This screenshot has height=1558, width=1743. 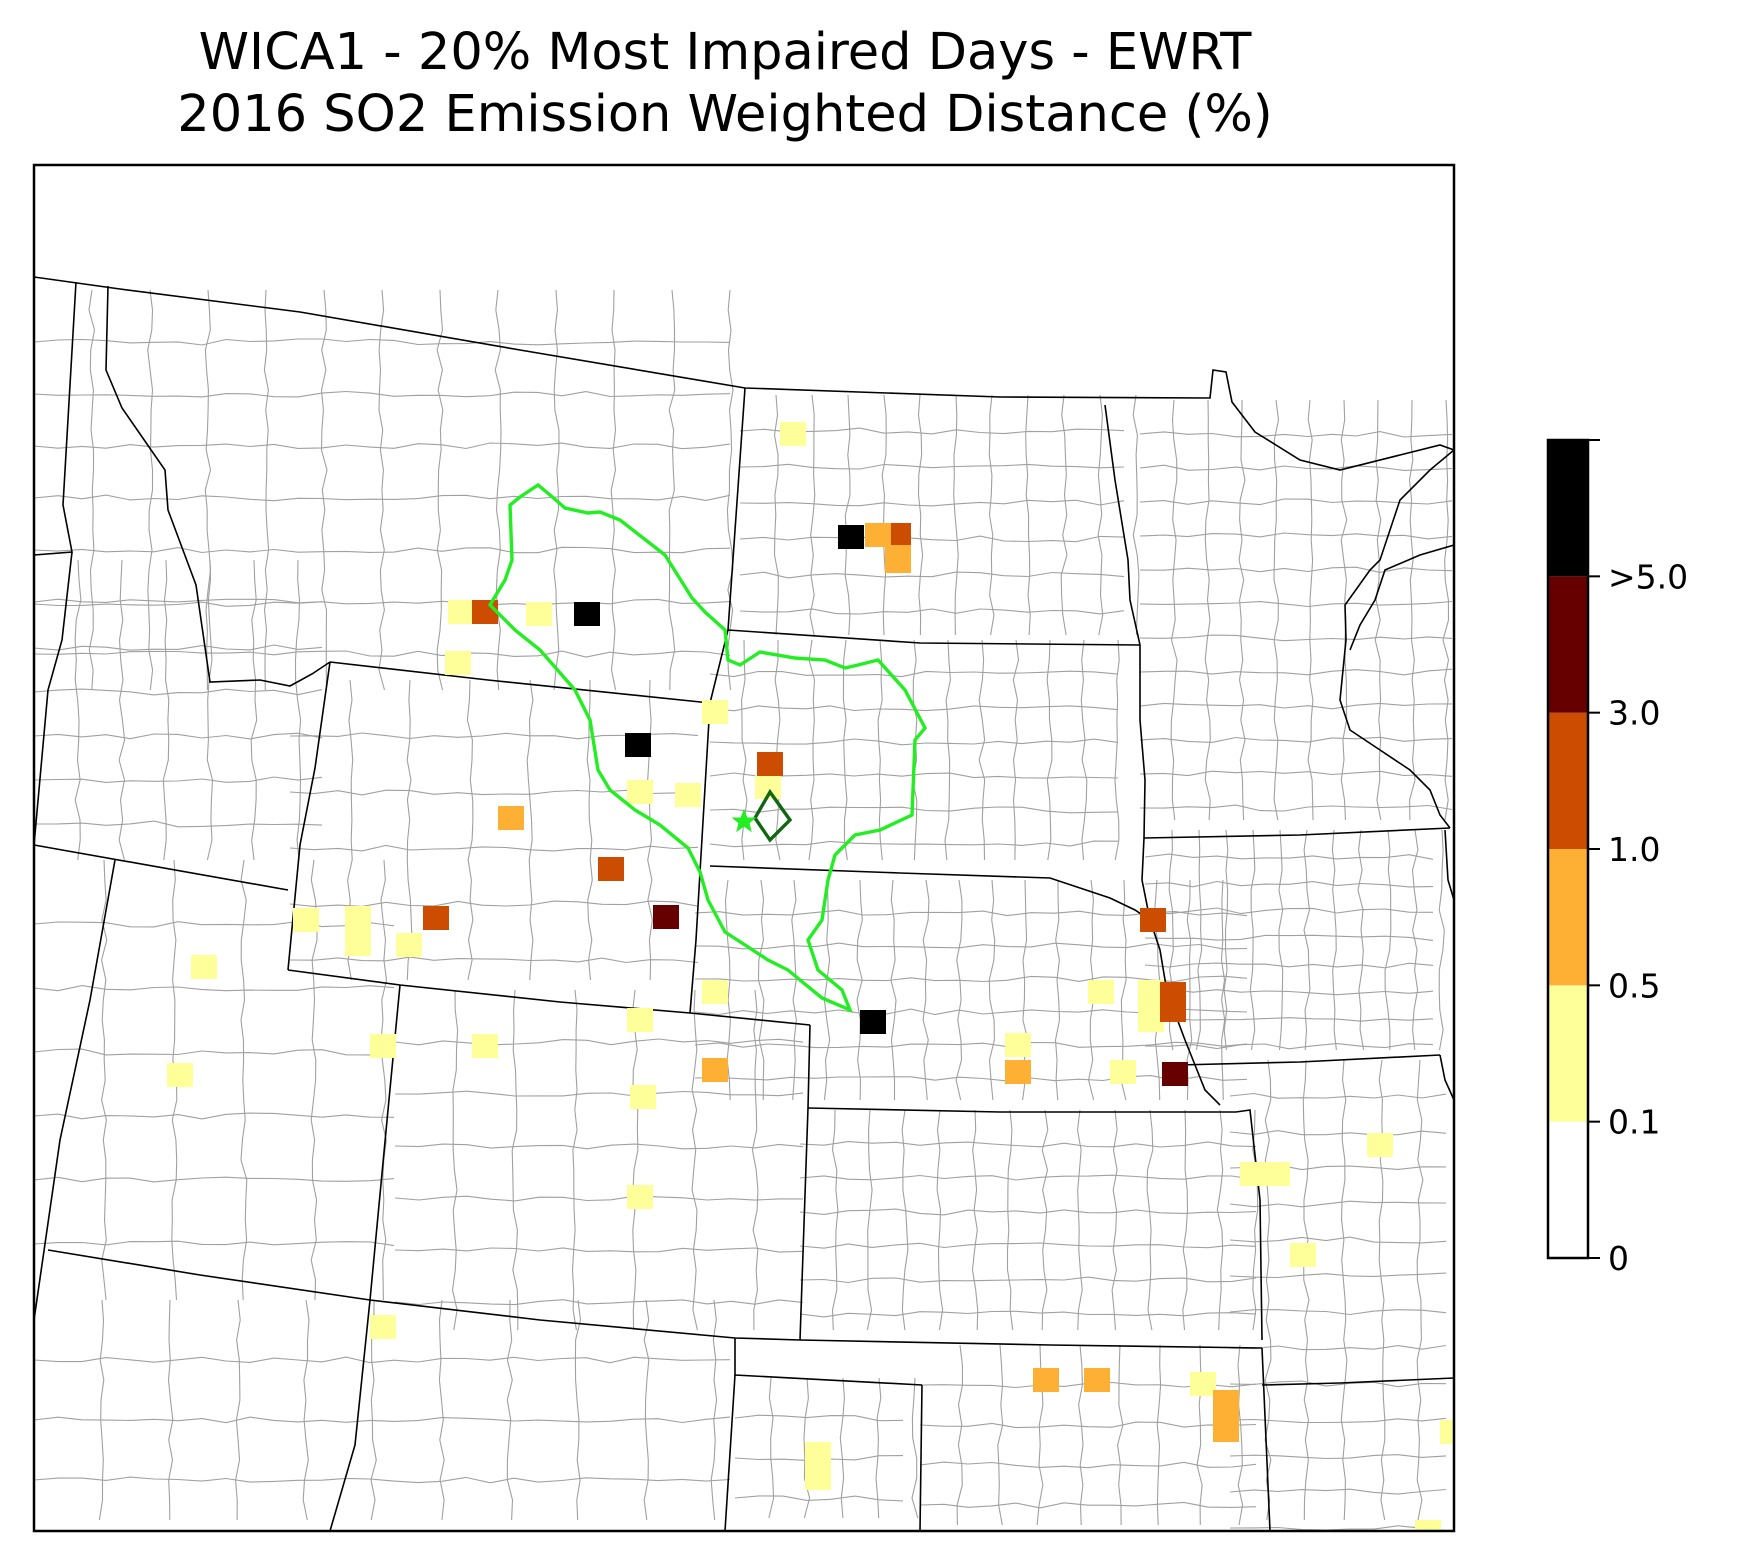 What do you see at coordinates (725, 52) in the screenshot?
I see `title-line-1: WICA1 - 20% Most Impaired Days - EWRT` at bounding box center [725, 52].